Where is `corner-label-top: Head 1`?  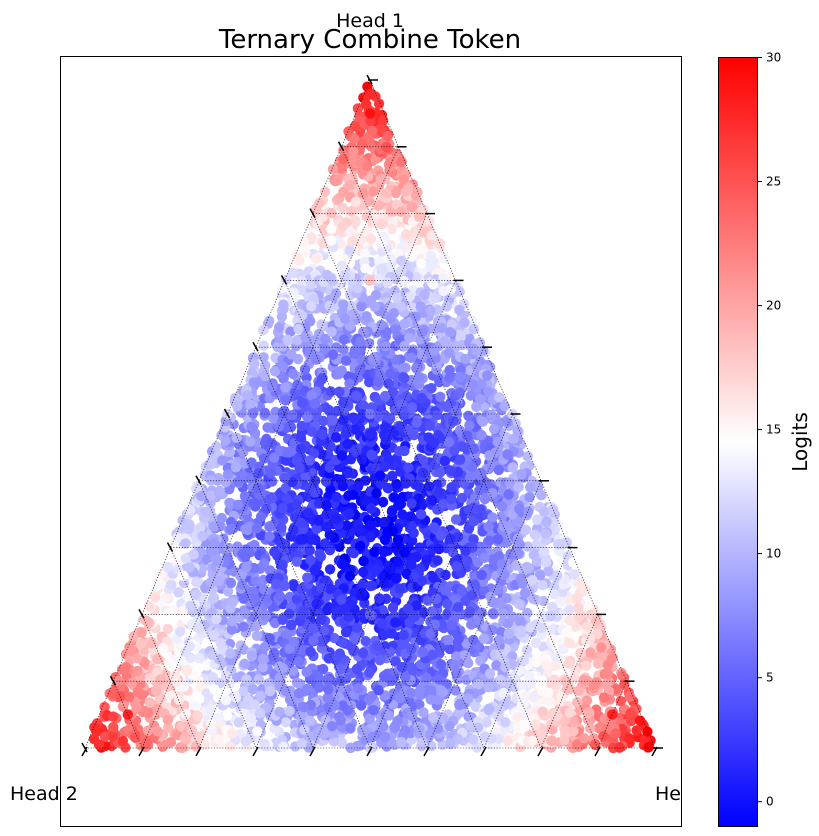
corner-label-top: Head 1 is located at coordinates (370, 21).